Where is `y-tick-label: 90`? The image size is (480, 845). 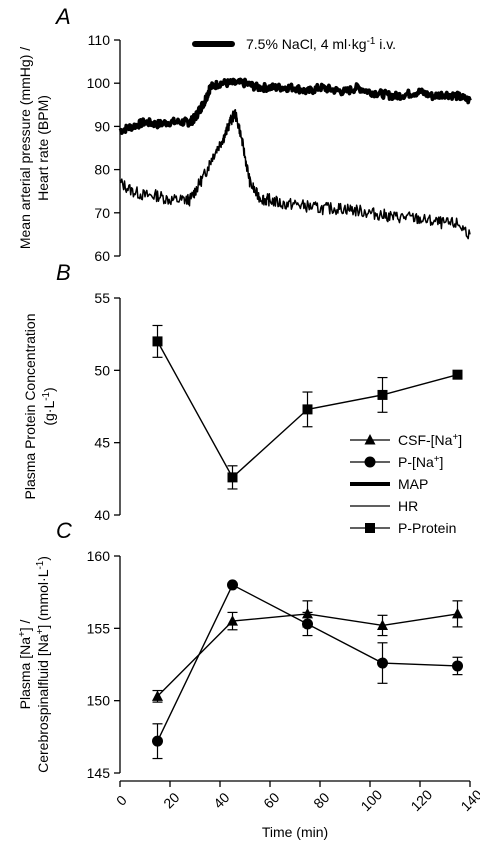 y-tick-label: 90 is located at coordinates (102, 126).